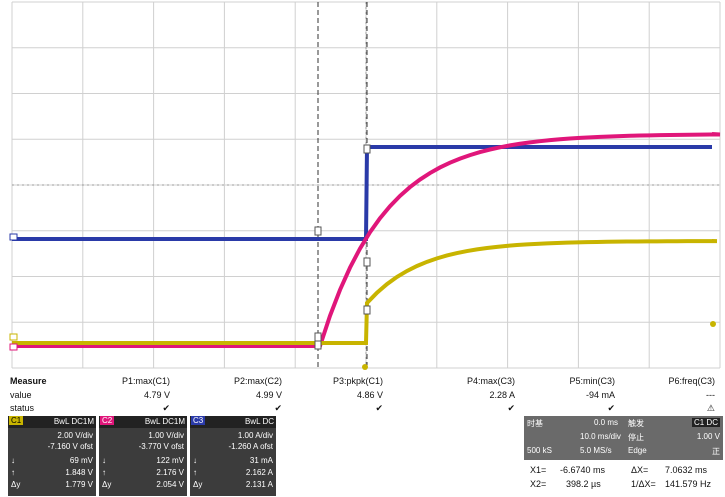 The height and width of the screenshot is (497, 725). Describe the element at coordinates (195, 460) in the screenshot. I see `channel-3-min-label: ↓` at that location.